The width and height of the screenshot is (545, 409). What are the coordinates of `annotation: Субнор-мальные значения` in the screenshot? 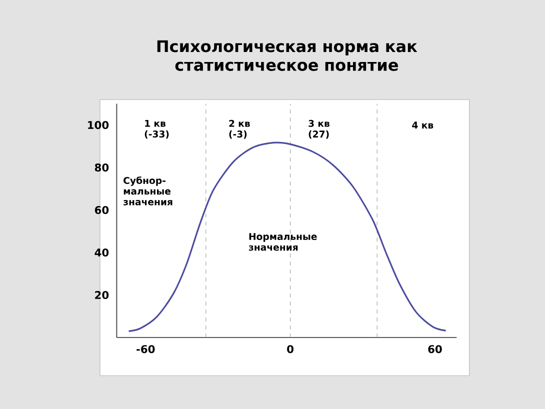 It's located at (148, 191).